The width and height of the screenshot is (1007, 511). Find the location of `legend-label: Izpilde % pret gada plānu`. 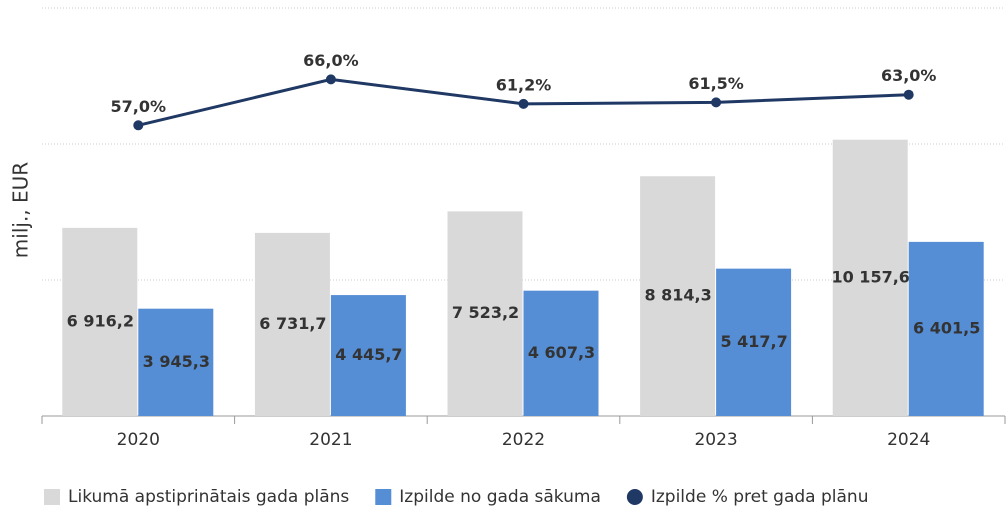

legend-label: Izpilde % pret gada plānu is located at coordinates (760, 497).